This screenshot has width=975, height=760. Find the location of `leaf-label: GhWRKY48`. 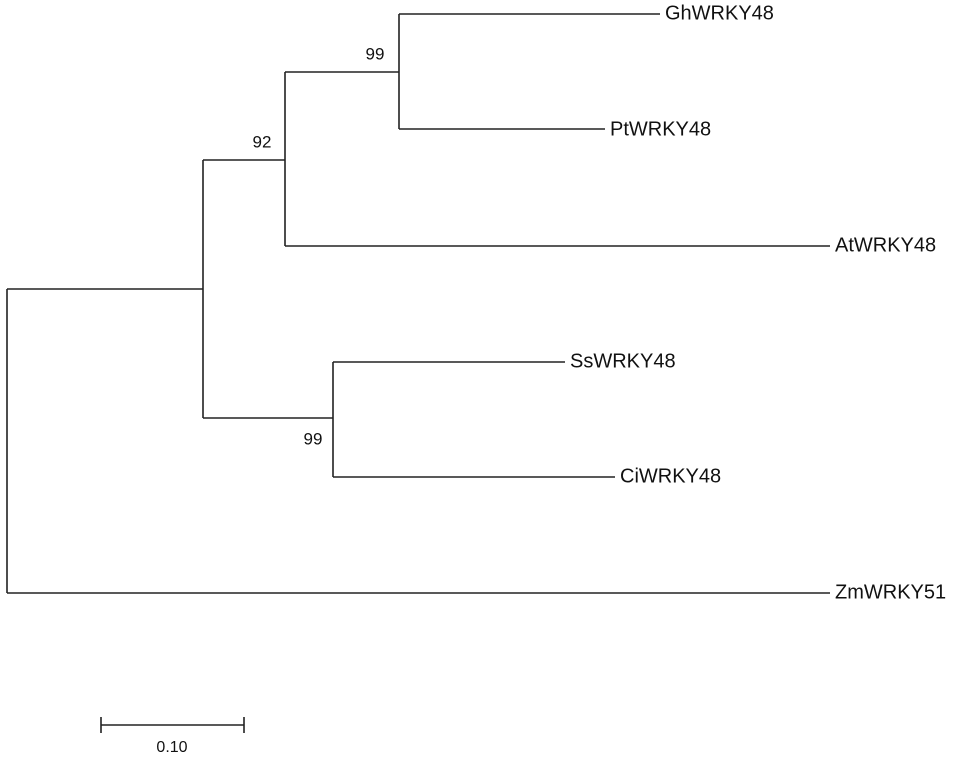

leaf-label: GhWRKY48 is located at coordinates (719, 13).